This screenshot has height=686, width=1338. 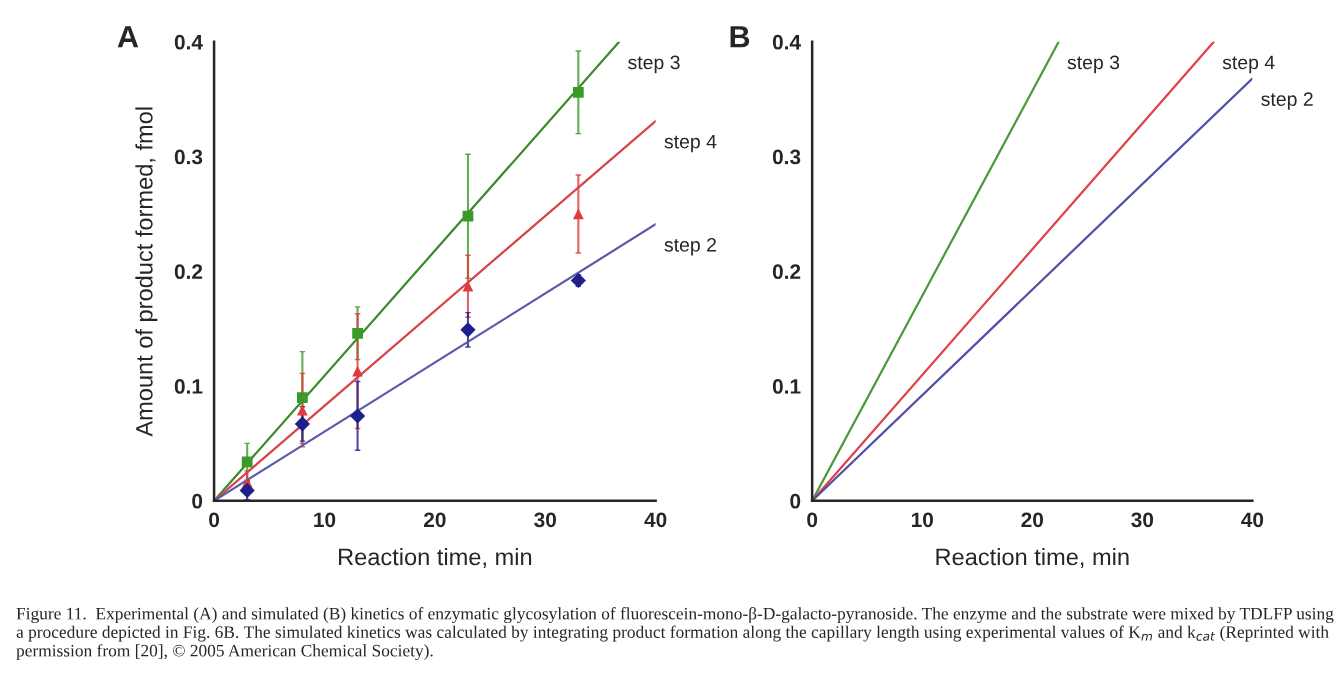 What do you see at coordinates (146, 272) in the screenshot?
I see `y-axis-title: Amount of product formed, fmol` at bounding box center [146, 272].